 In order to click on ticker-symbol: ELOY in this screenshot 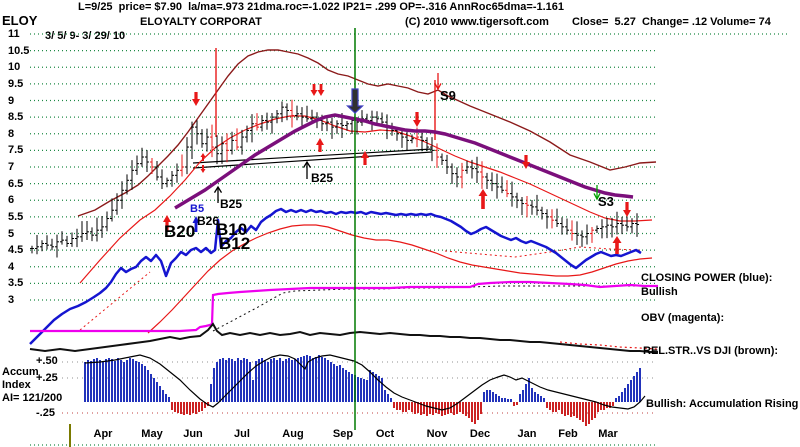, I will do `click(20, 20)`.